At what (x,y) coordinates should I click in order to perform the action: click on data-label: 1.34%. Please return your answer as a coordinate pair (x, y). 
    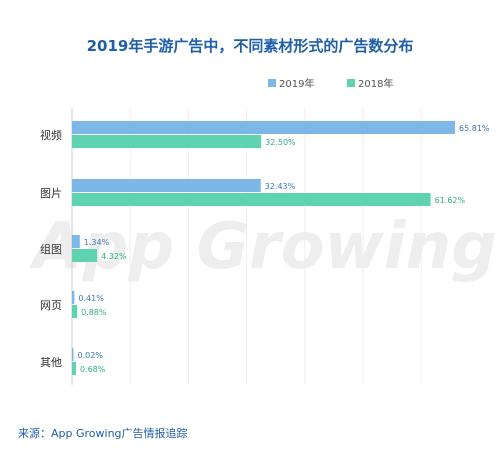
    Looking at the image, I should click on (97, 242).